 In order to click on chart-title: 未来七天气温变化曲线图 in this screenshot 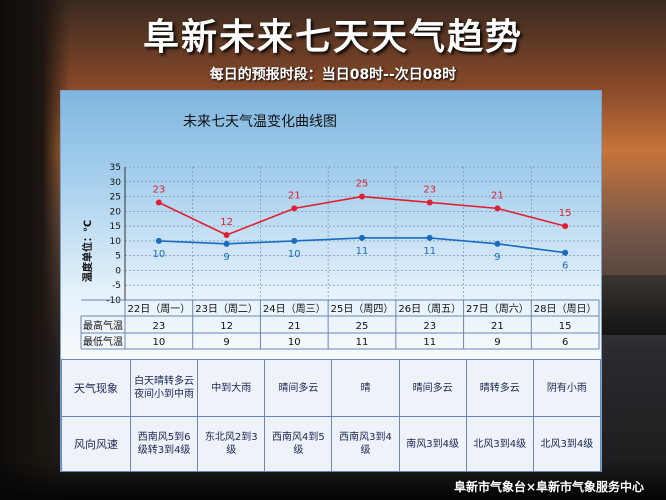, I will do `click(260, 122)`.